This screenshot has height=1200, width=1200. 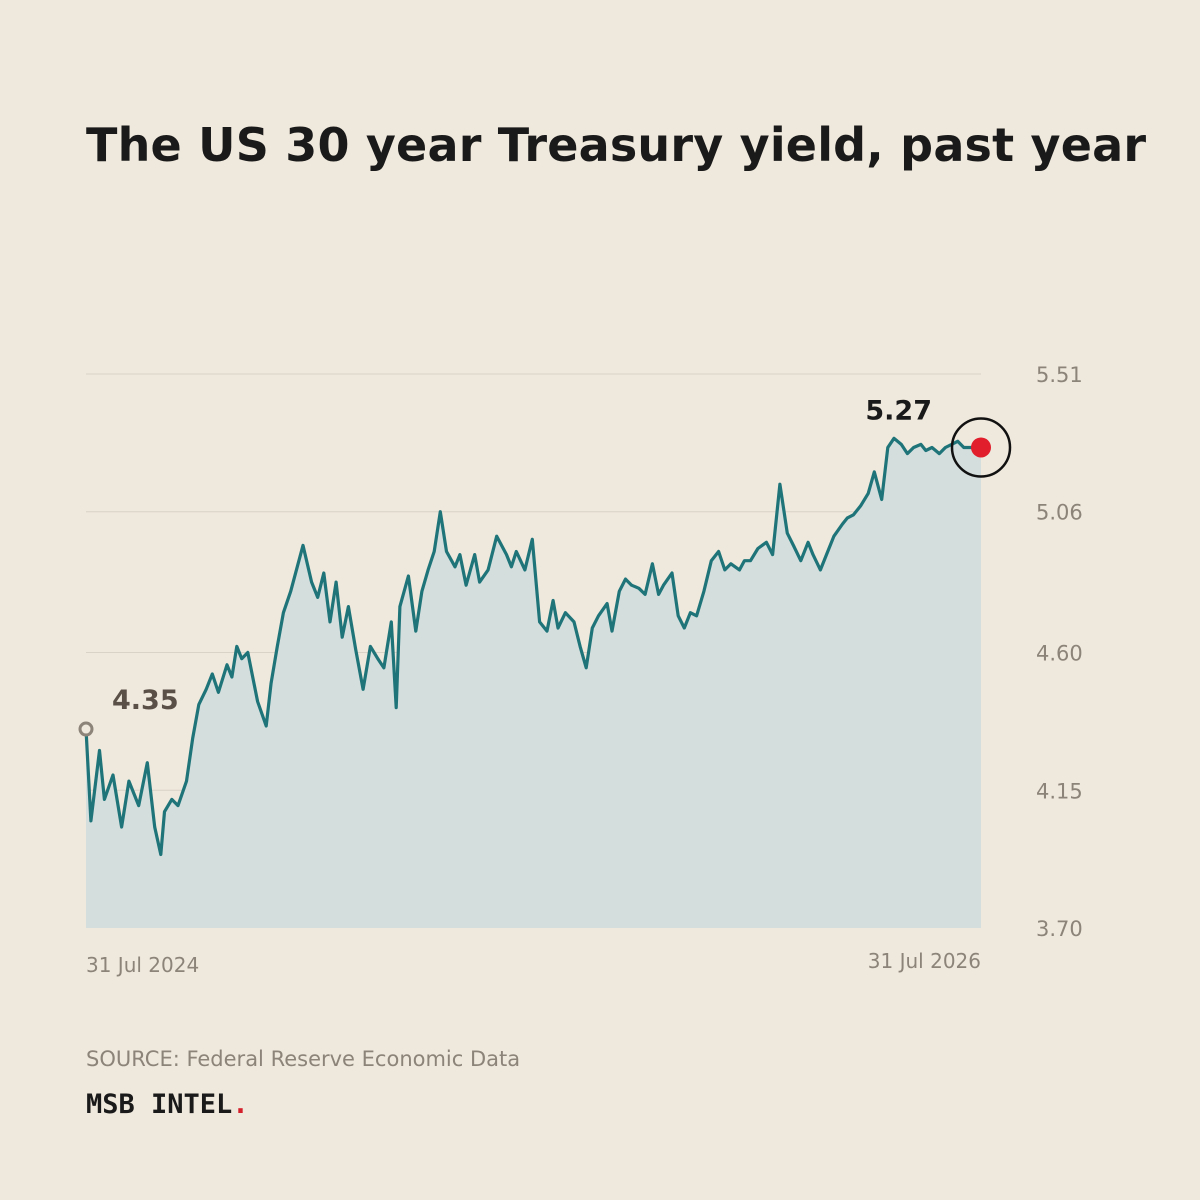 I want to click on end-point-highlight-ring, so click(x=981, y=447).